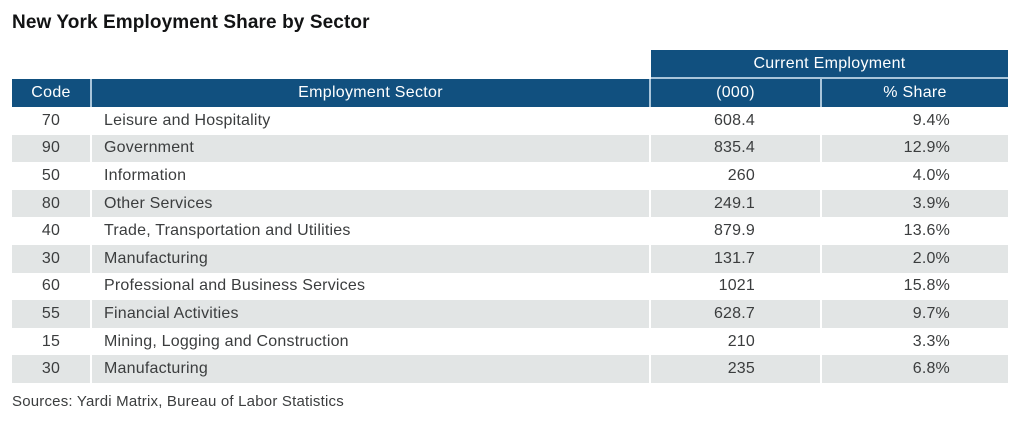 The image size is (1024, 438). Describe the element at coordinates (191, 22) in the screenshot. I see `page-title: New York Employment Share by Sector` at that location.